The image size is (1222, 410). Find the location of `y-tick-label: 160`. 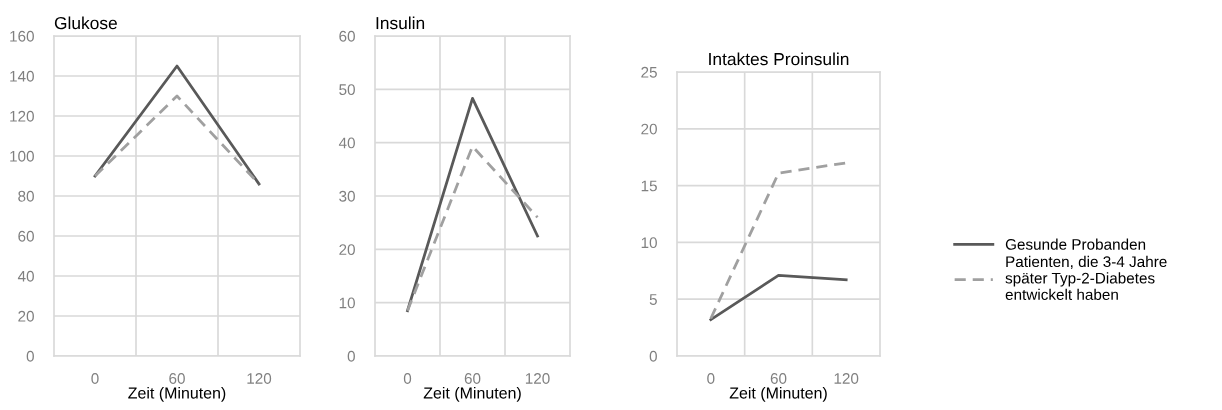

y-tick-label: 160 is located at coordinates (22, 36).